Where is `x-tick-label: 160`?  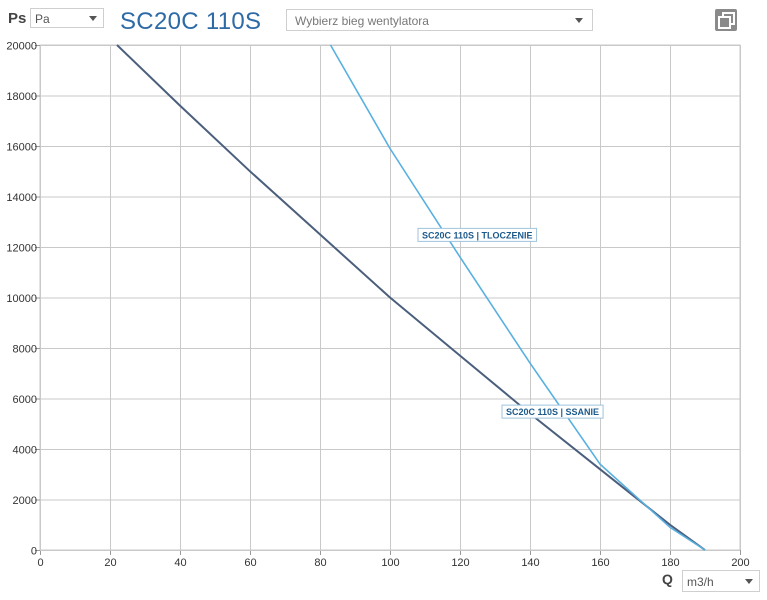
x-tick-label: 160 is located at coordinates (600, 563).